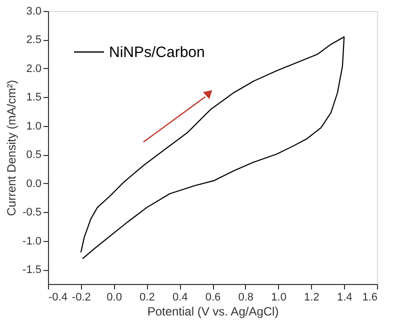 The height and width of the screenshot is (328, 402). I want to click on x-tick-label: 1.0, so click(278, 298).